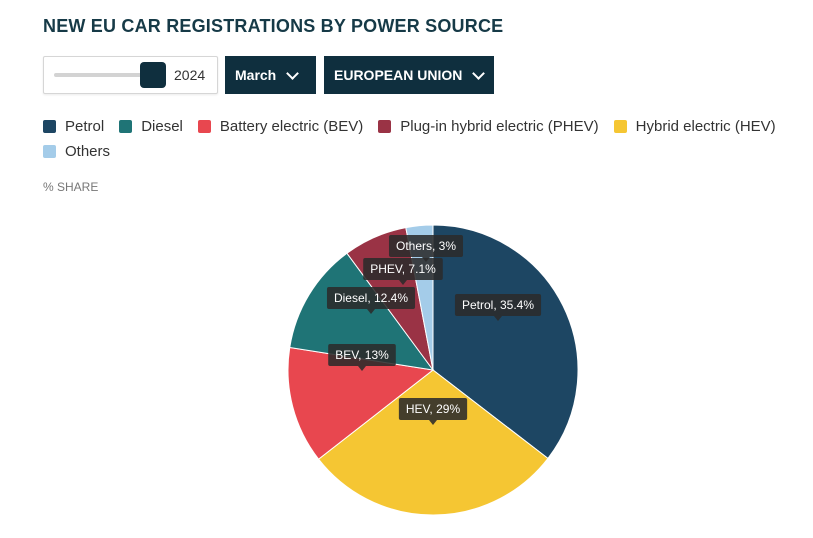 Image resolution: width=813 pixels, height=538 pixels. I want to click on legend-item-petrol: Petrol, so click(73, 126).